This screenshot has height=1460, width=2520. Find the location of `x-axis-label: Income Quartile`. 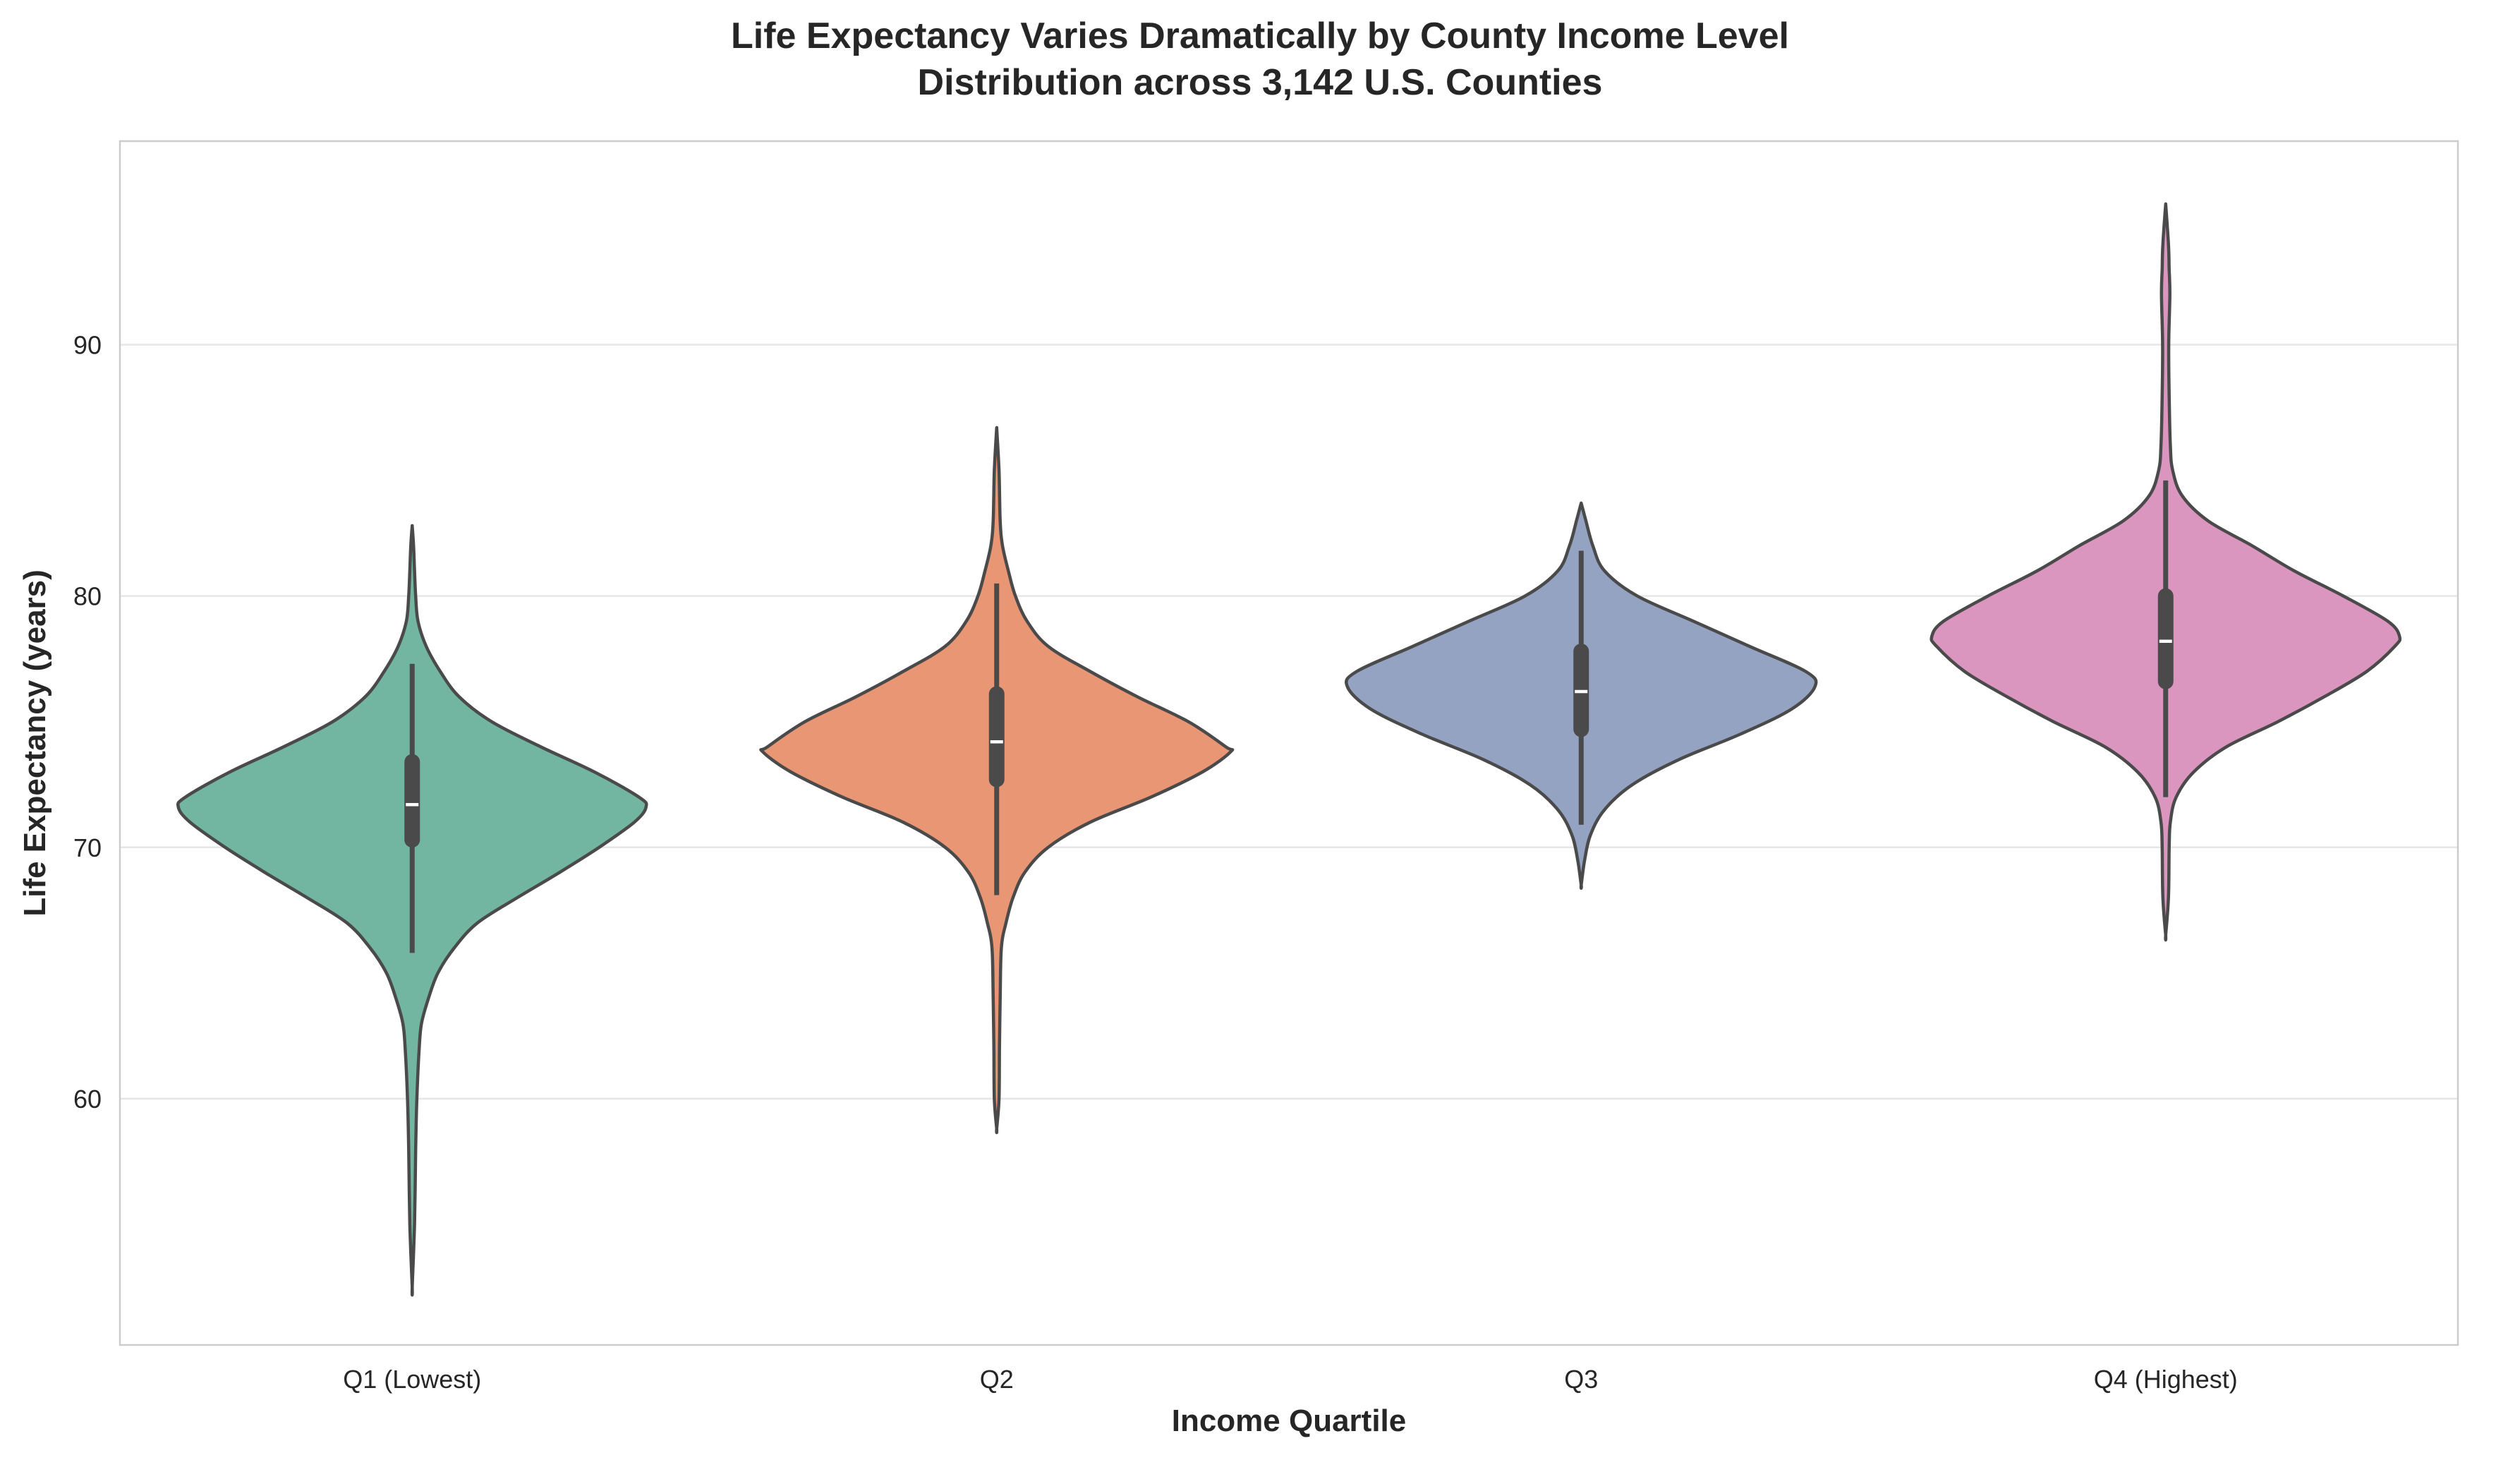

x-axis-label: Income Quartile is located at coordinates (1290, 1421).